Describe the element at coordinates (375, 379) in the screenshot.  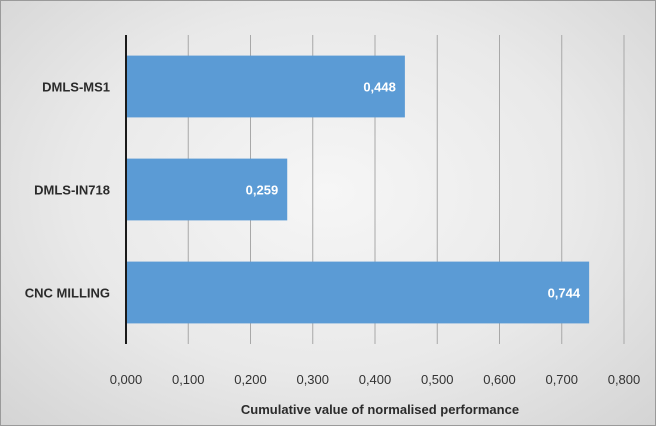
I see `x-tick-label: 0,400` at that location.